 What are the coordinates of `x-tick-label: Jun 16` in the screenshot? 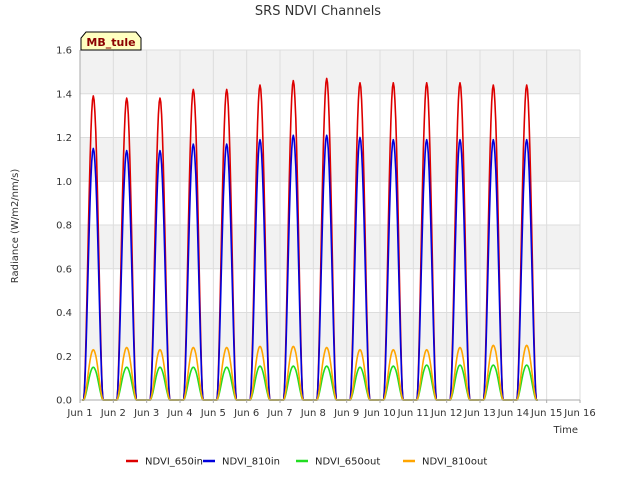 It's located at (579, 413).